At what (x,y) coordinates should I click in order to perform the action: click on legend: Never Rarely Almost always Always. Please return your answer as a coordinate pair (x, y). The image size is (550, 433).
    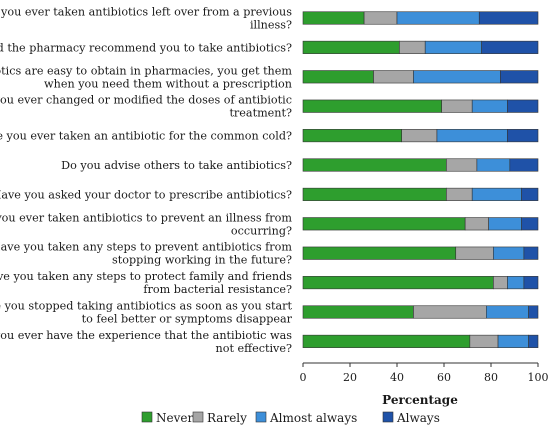
    Looking at the image, I should click on (290, 418).